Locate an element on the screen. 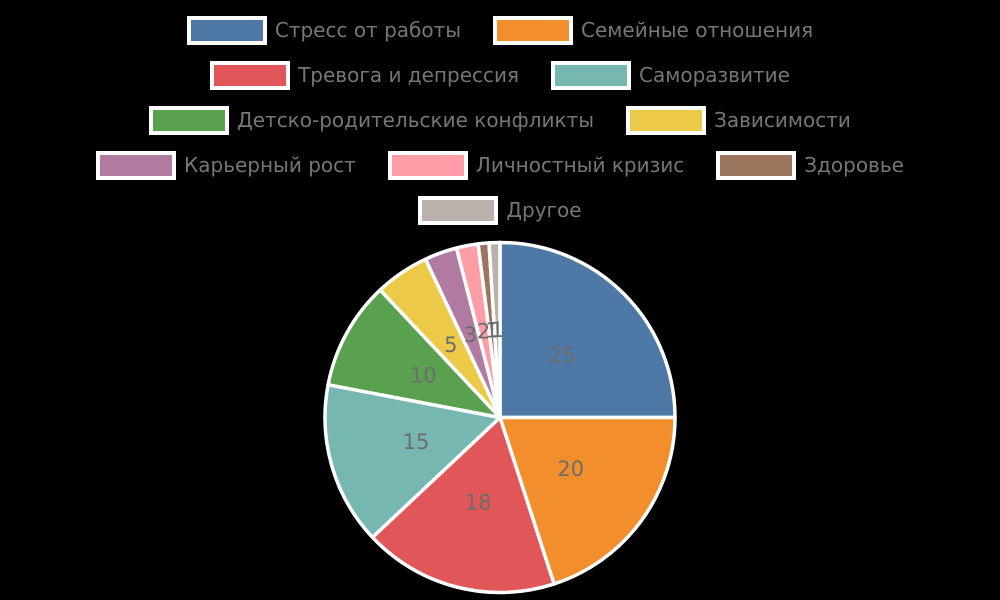 The height and width of the screenshot is (600, 1000). legend-row-2: Тревога и депрессия Саморазвитие is located at coordinates (500, 75).